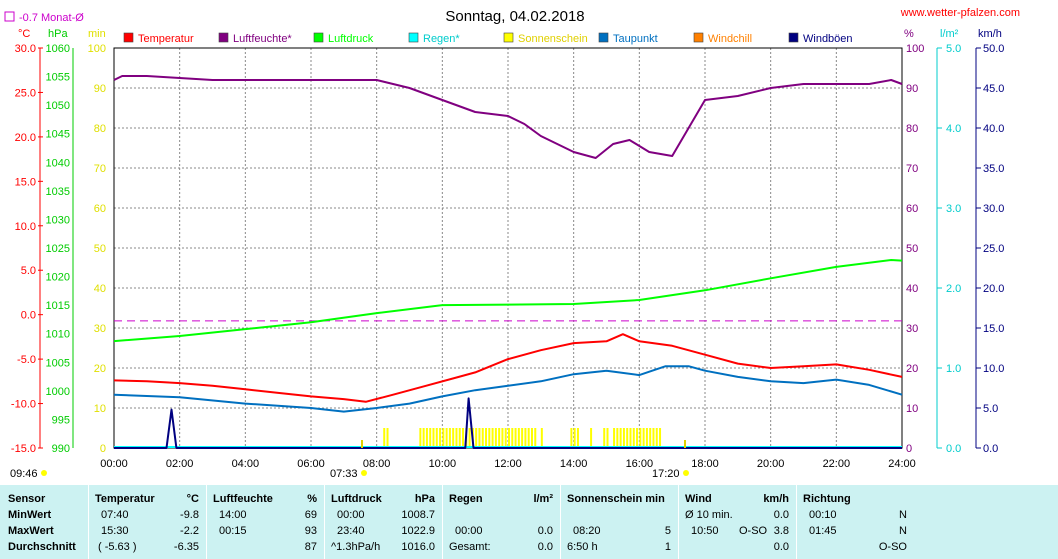  Describe the element at coordinates (25, 138) in the screenshot. I see `temp-tick-label: 20.0` at that location.